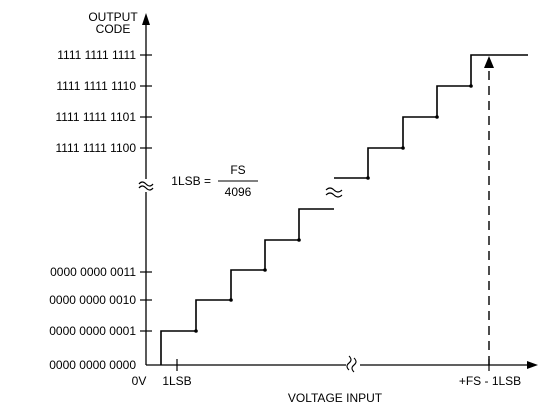  Describe the element at coordinates (95, 117) in the screenshot. I see `y-tick-label: 1111 1111 1101` at that location.